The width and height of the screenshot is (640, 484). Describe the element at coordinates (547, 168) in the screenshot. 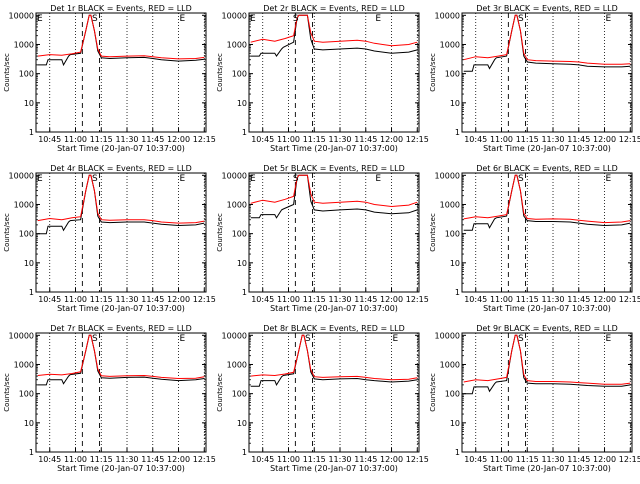

I see `panel-title: Det 6r BLACK = Events, RED = LLD` at that location.